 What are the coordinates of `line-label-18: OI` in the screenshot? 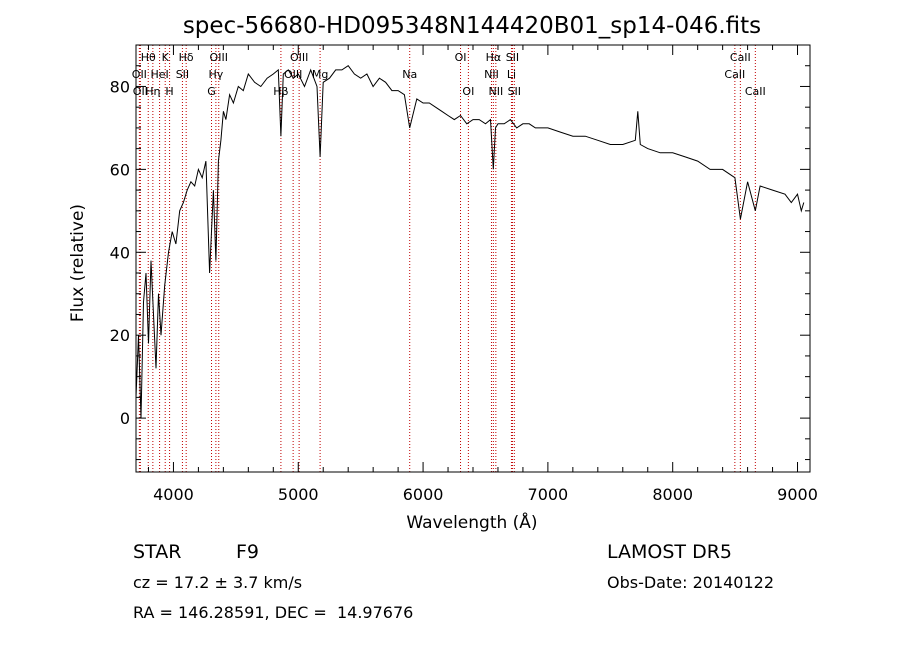 It's located at (468, 91).